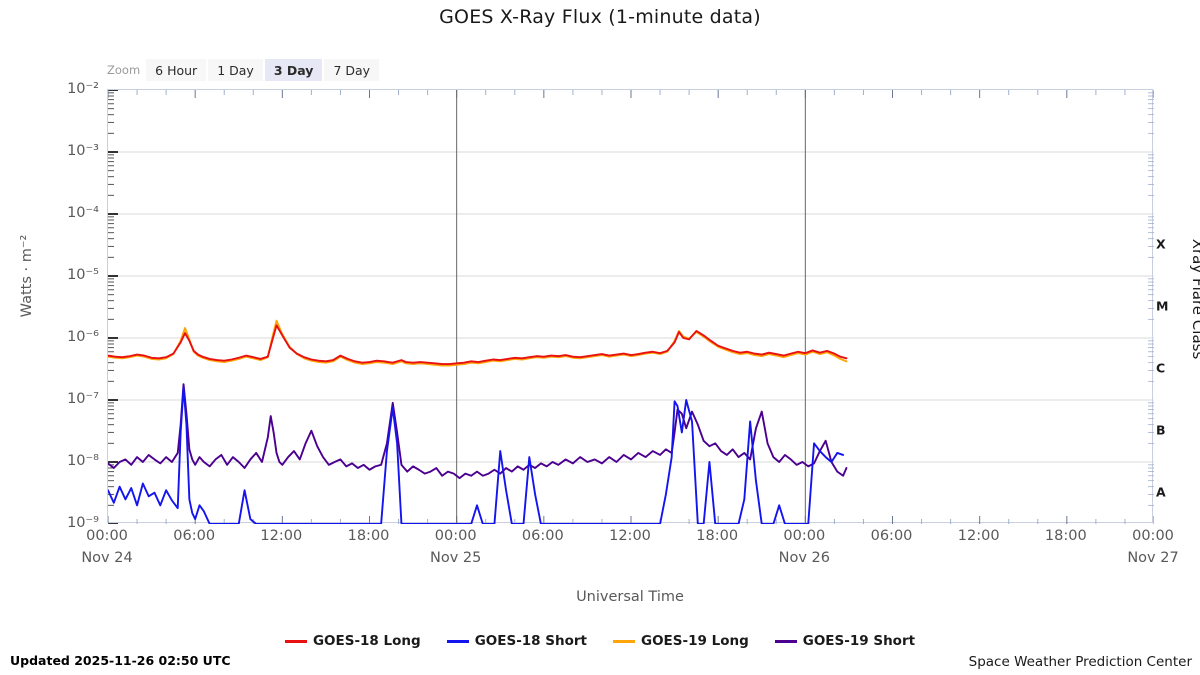 Image resolution: width=1200 pixels, height=675 pixels. I want to click on y-axis-tick-label: 10⁻⁹, so click(83, 523).